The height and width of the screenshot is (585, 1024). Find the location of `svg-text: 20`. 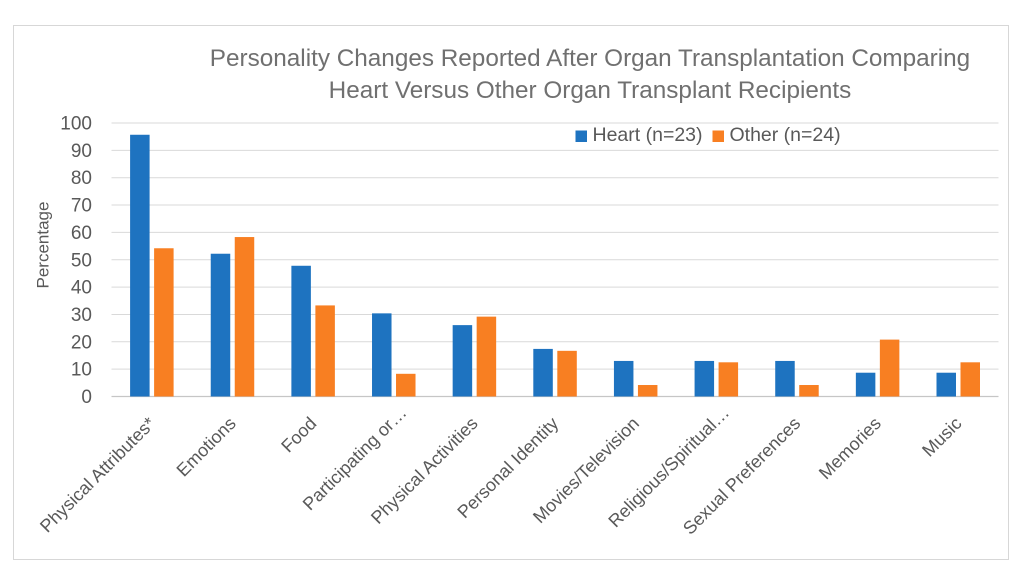

svg-text: 20 is located at coordinates (81, 342).